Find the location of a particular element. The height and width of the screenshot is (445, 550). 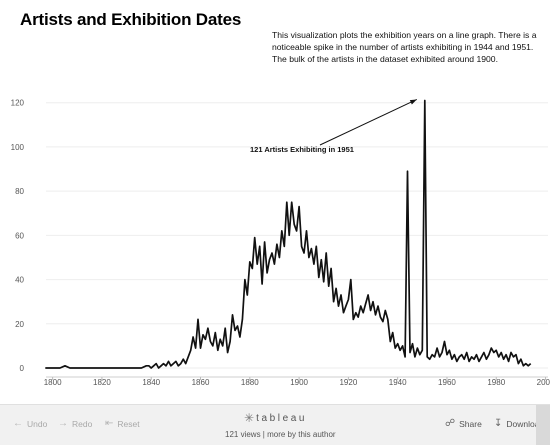

share-icon: ☍ is located at coordinates (450, 423).